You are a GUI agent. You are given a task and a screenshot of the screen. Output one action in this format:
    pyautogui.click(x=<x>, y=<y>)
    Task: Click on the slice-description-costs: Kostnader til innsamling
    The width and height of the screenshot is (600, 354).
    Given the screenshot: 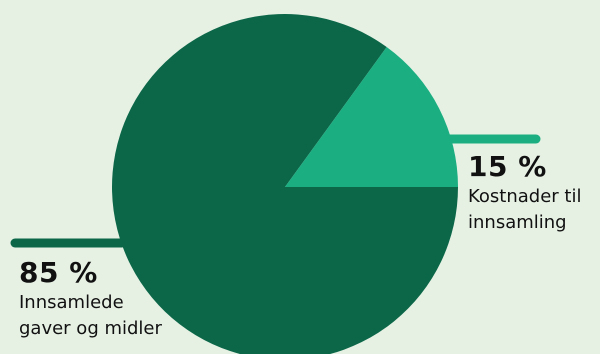 What is the action you would take?
    pyautogui.click(x=524, y=210)
    